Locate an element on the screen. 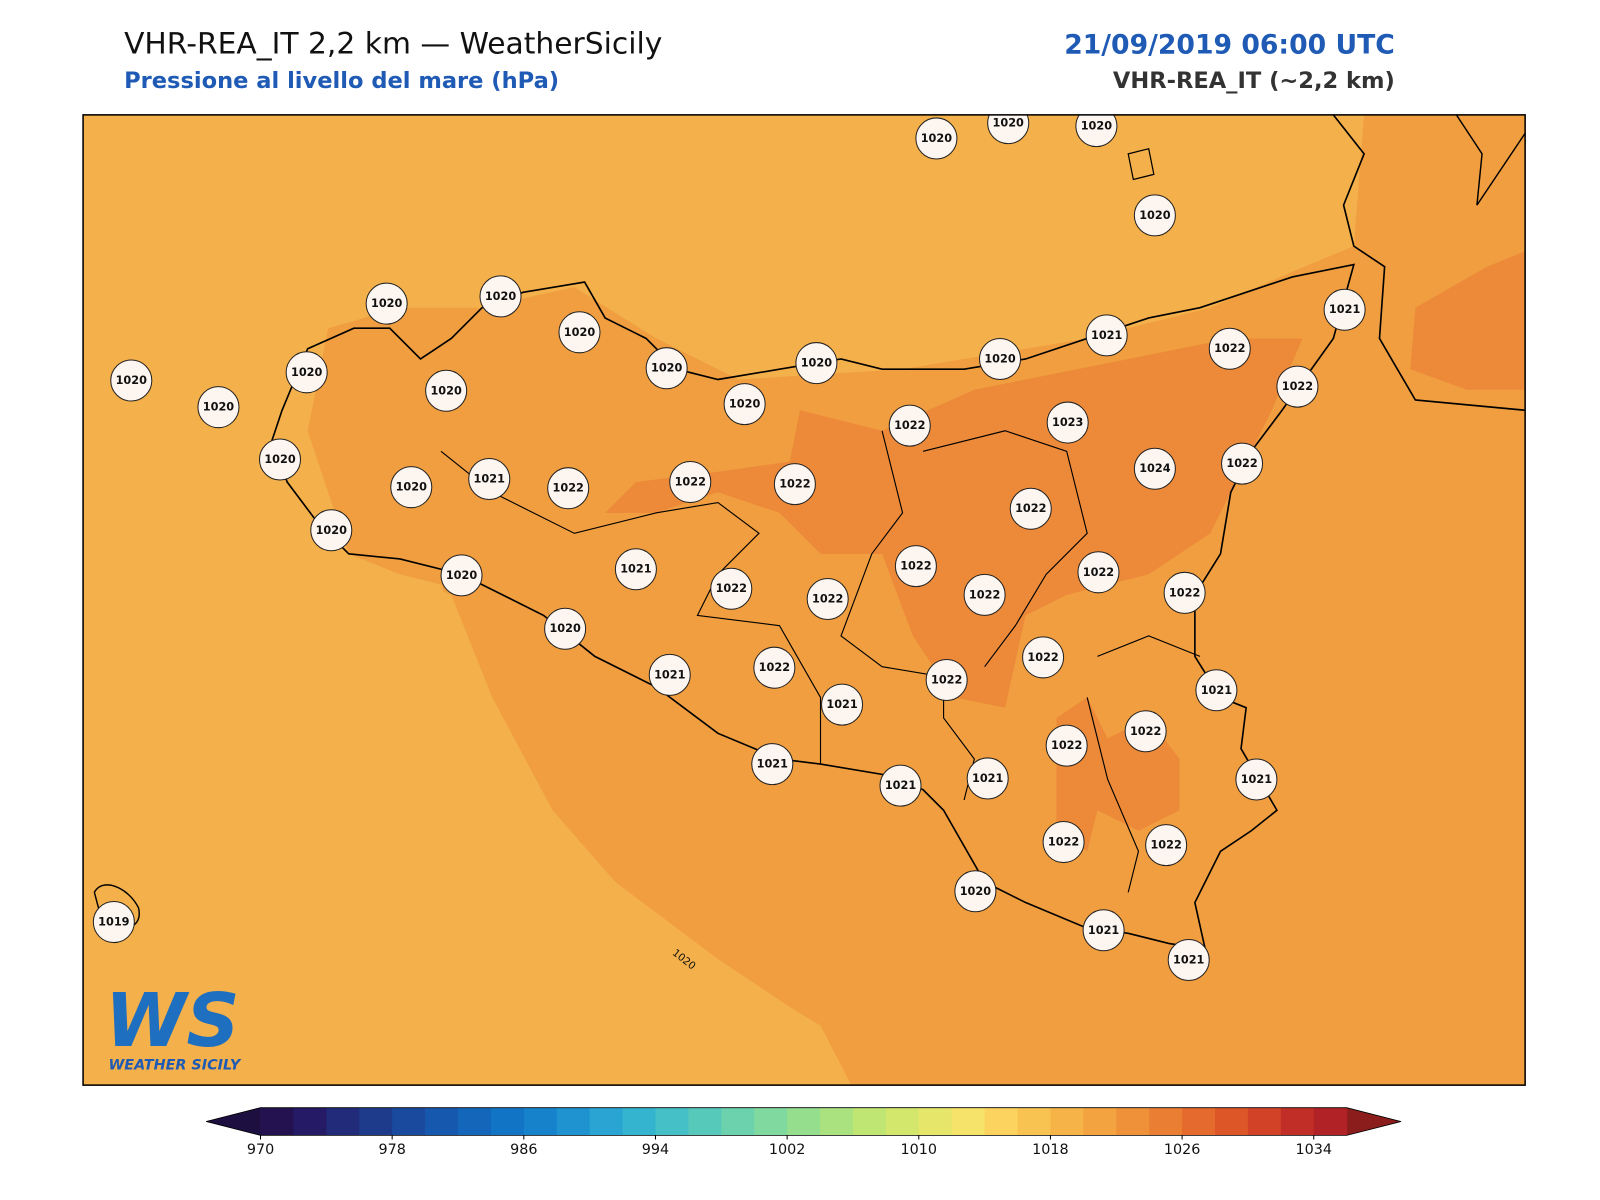 Image resolution: width=1600 pixels, height=1200 pixels. station-value: 1019 is located at coordinates (114, 922).